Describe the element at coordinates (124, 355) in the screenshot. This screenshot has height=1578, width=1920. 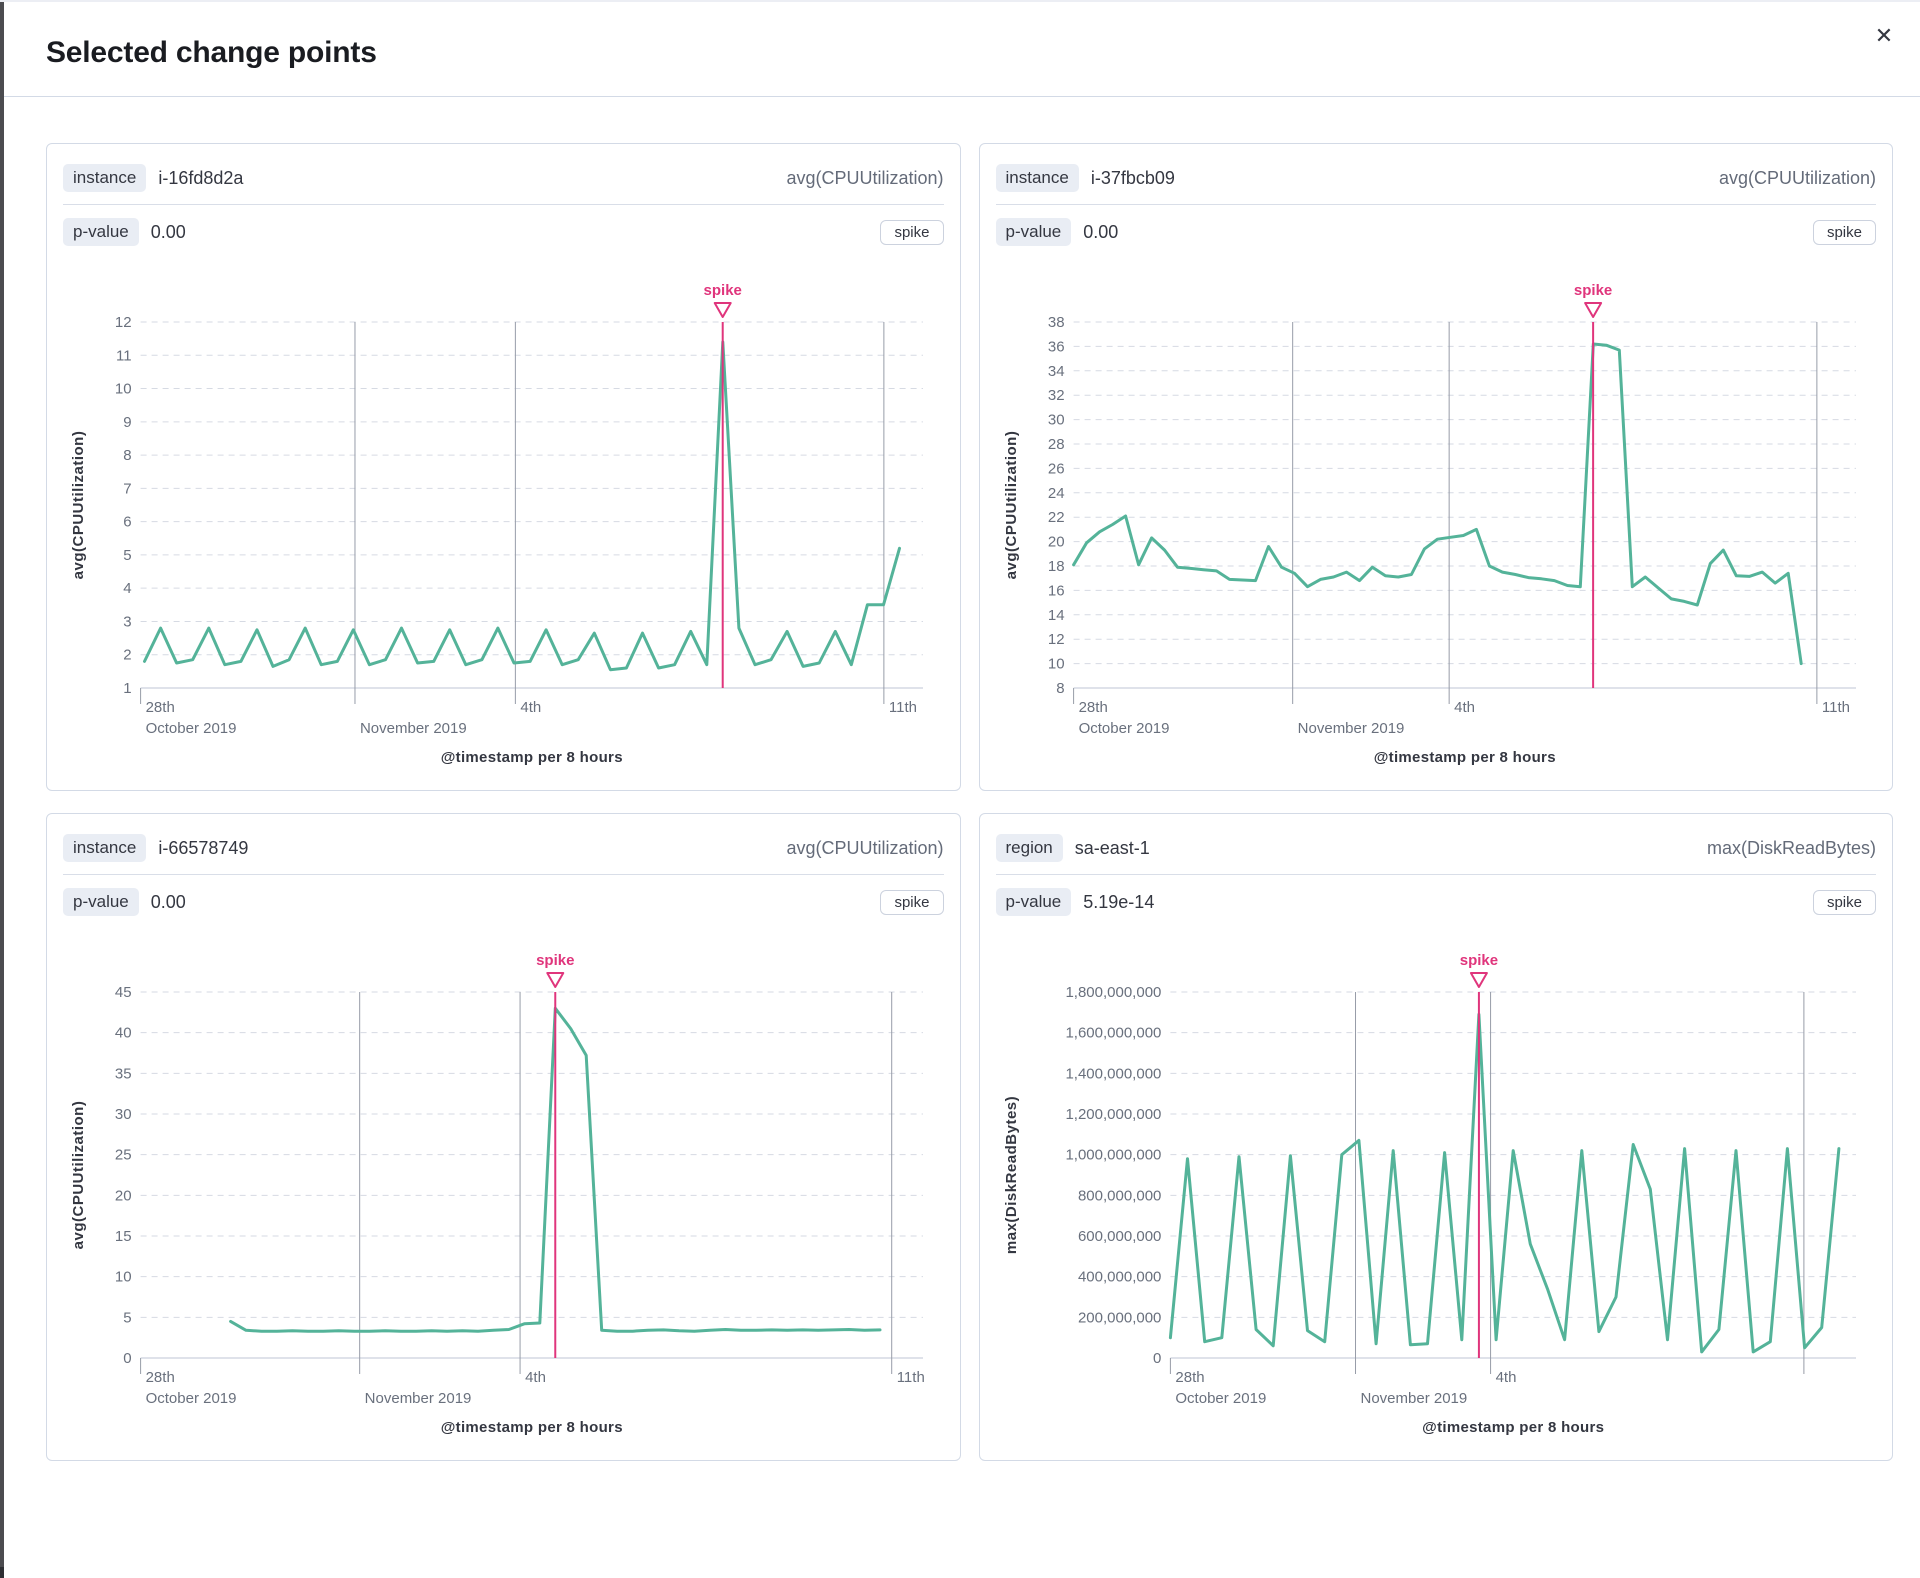
I see `svg-text: 11` at that location.